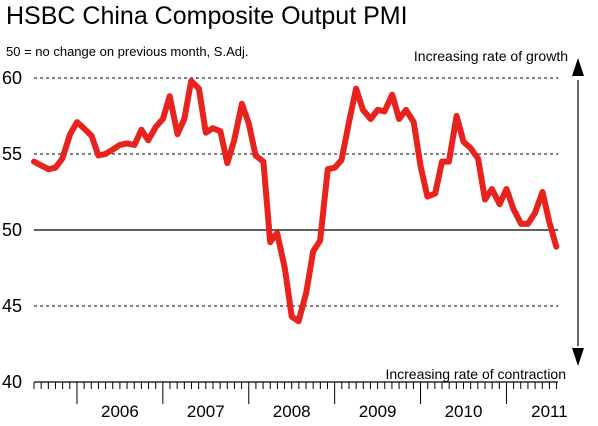 The width and height of the screenshot is (598, 426). I want to click on y-tick-label: 55, so click(12, 154).